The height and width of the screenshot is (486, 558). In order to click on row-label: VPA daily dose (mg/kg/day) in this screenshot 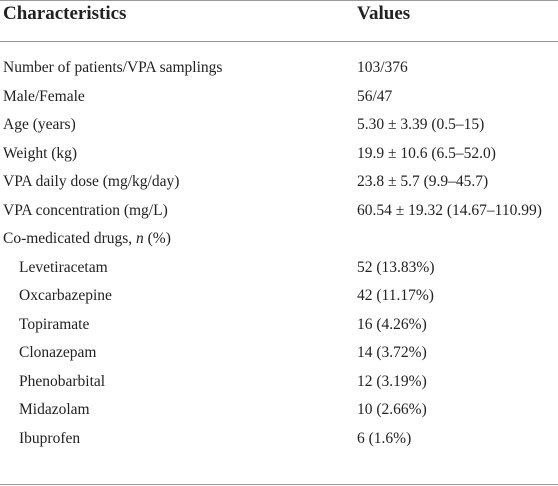, I will do `click(91, 181)`.